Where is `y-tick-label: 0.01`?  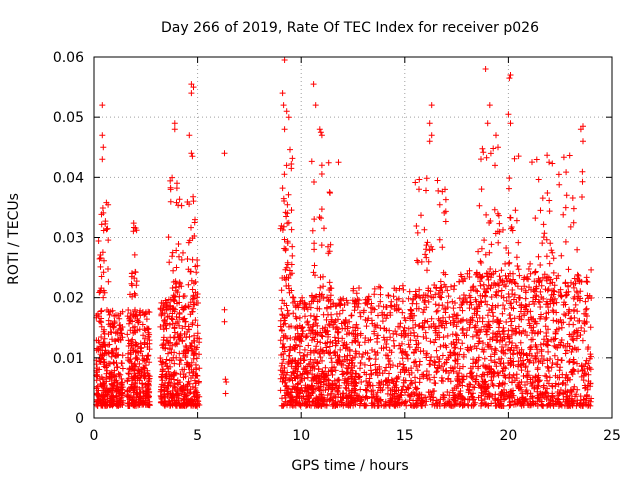
y-tick-label: 0.01 is located at coordinates (68, 359).